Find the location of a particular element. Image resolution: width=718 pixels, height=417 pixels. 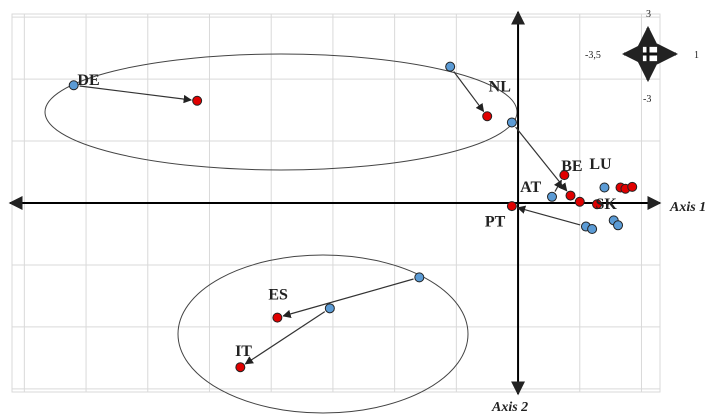

trajectory-arrow-nl is located at coordinates (469, 92).